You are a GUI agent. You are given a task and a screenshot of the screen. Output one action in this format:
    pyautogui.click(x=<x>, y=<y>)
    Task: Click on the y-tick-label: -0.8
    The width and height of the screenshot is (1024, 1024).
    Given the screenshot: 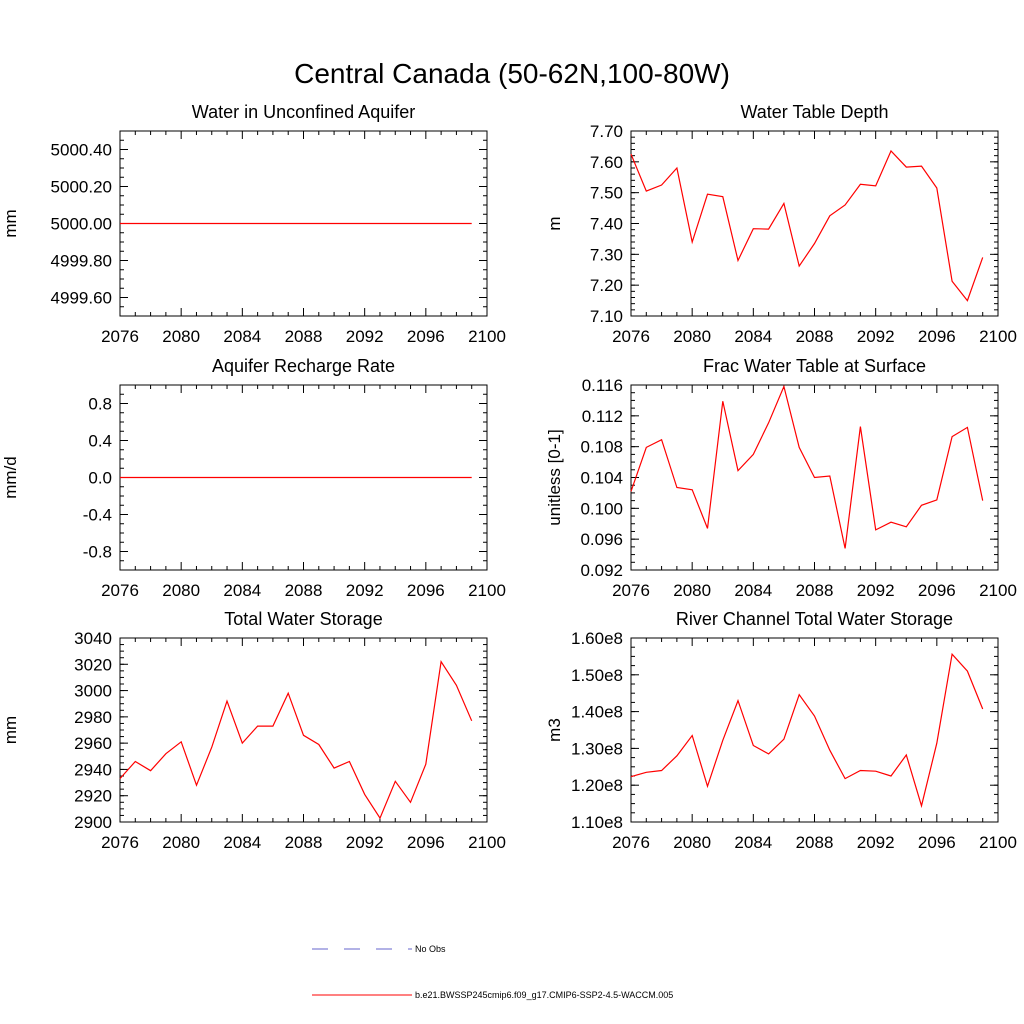 What is the action you would take?
    pyautogui.click(x=97, y=552)
    